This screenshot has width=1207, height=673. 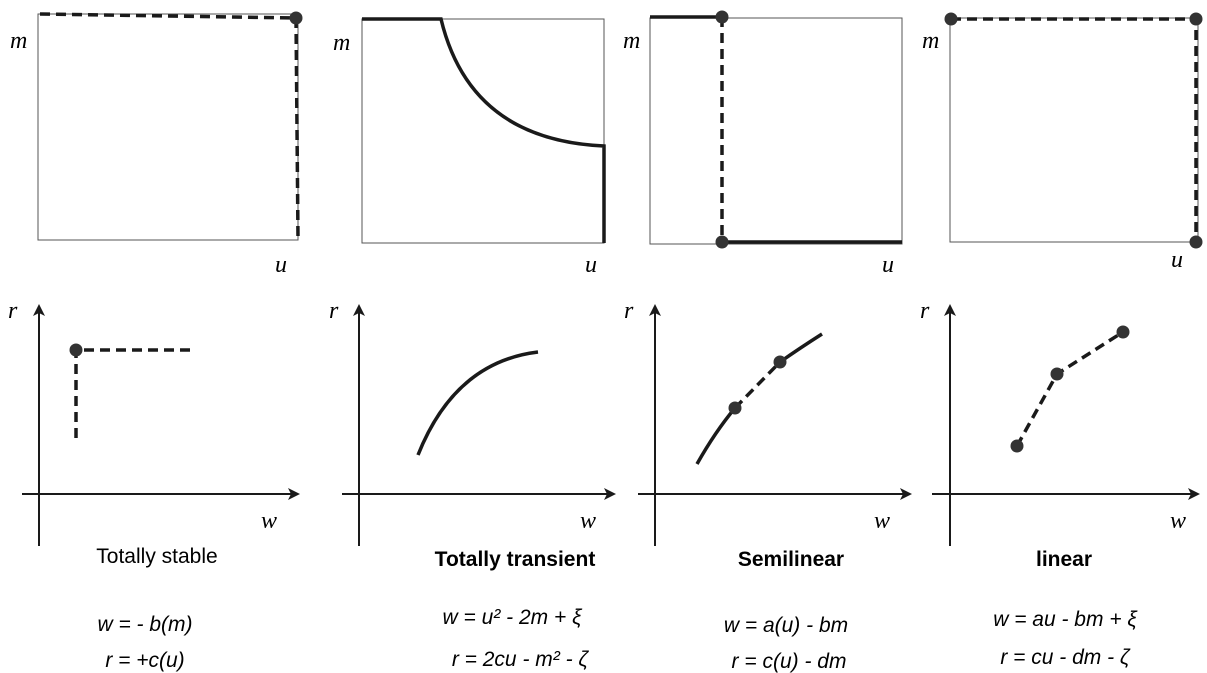 What do you see at coordinates (296, 18) in the screenshot?
I see `stable-point` at bounding box center [296, 18].